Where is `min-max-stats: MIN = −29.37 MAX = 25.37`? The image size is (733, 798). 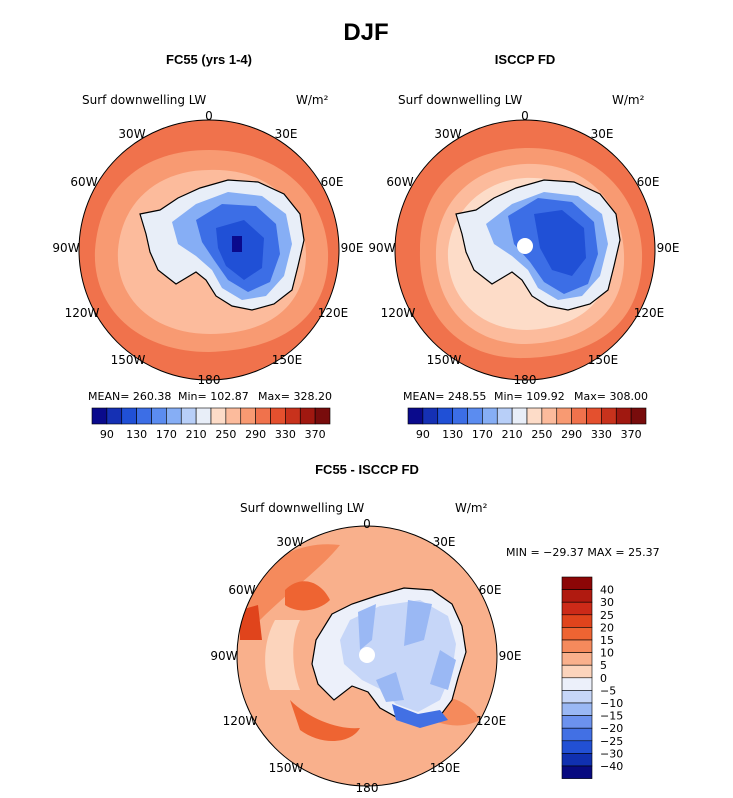 min-max-stats: MIN = −29.37 MAX = 25.37 is located at coordinates (583, 552).